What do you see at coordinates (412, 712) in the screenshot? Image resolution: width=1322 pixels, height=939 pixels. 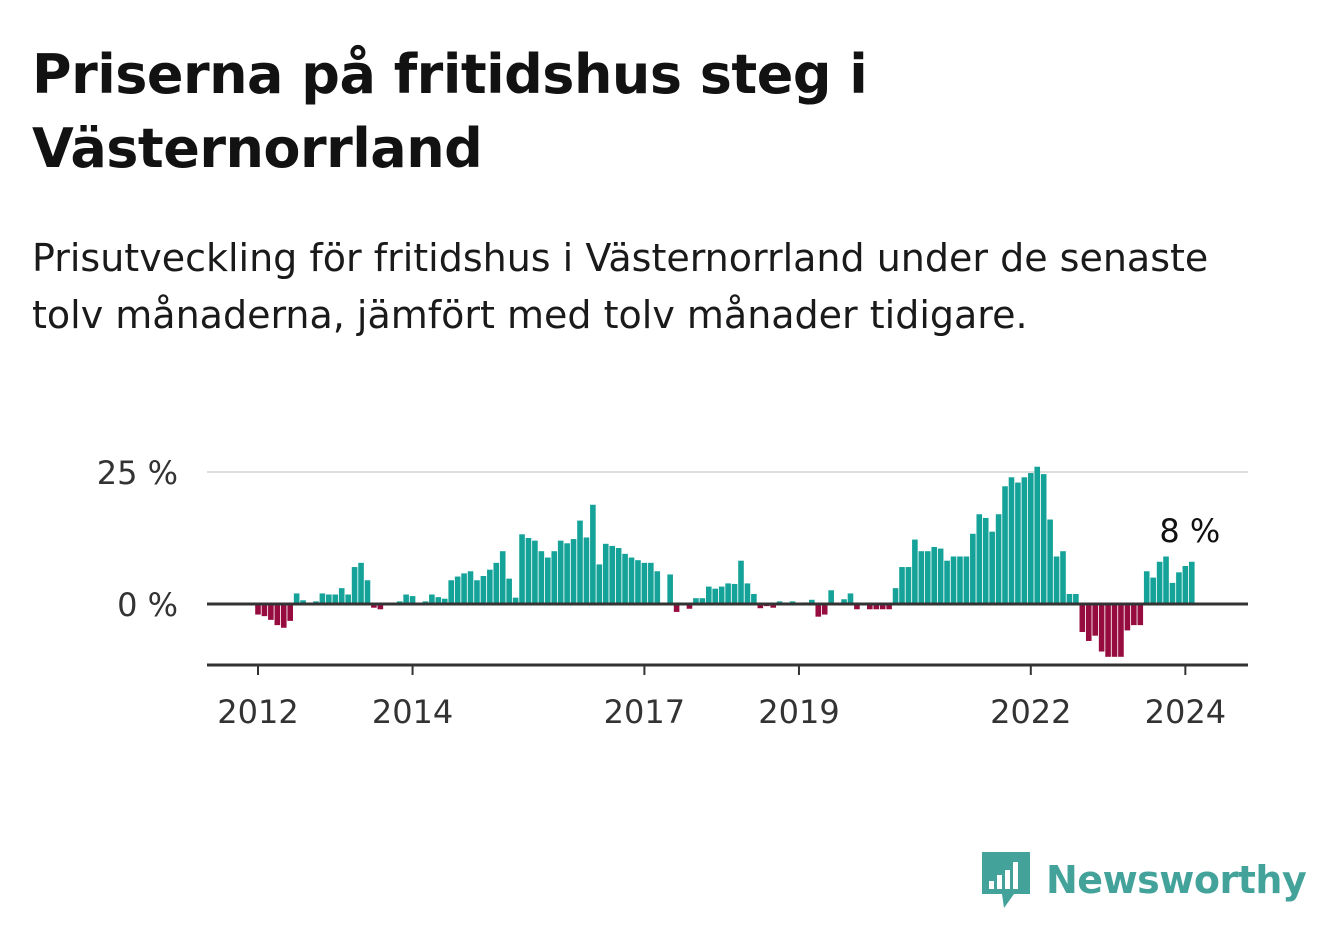 I see `x-tick-label: 2014` at bounding box center [412, 712].